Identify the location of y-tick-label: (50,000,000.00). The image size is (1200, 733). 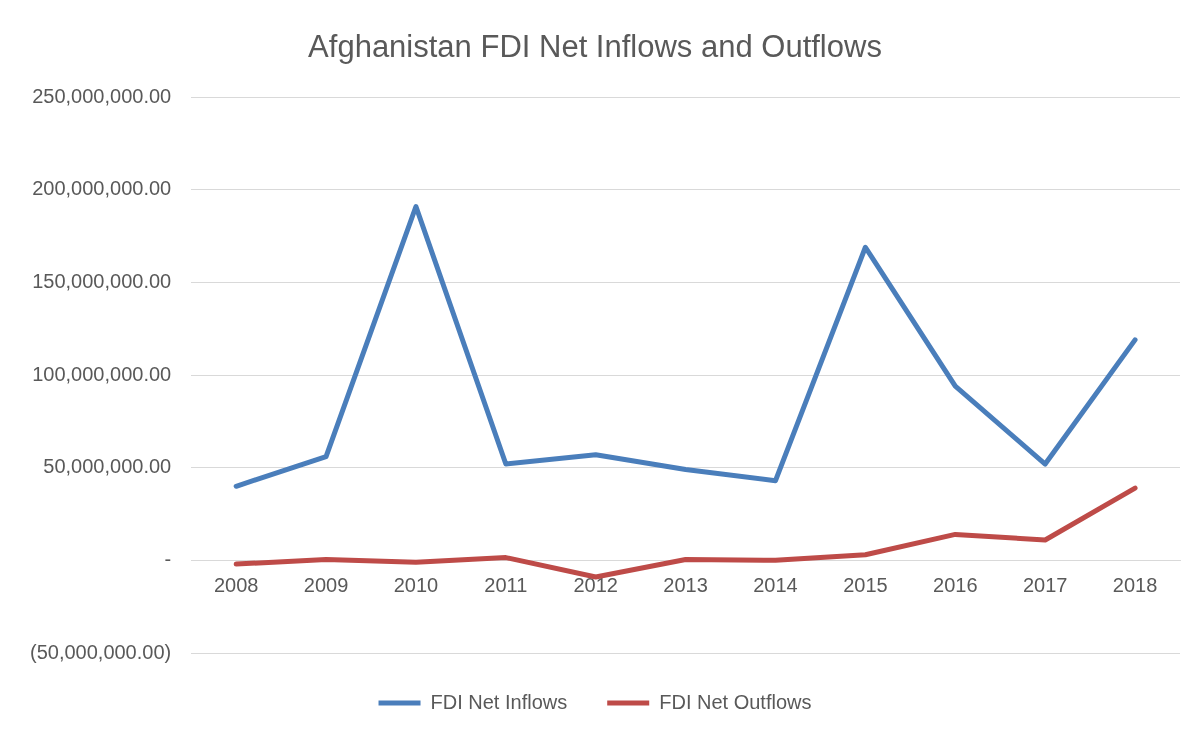
(100, 651).